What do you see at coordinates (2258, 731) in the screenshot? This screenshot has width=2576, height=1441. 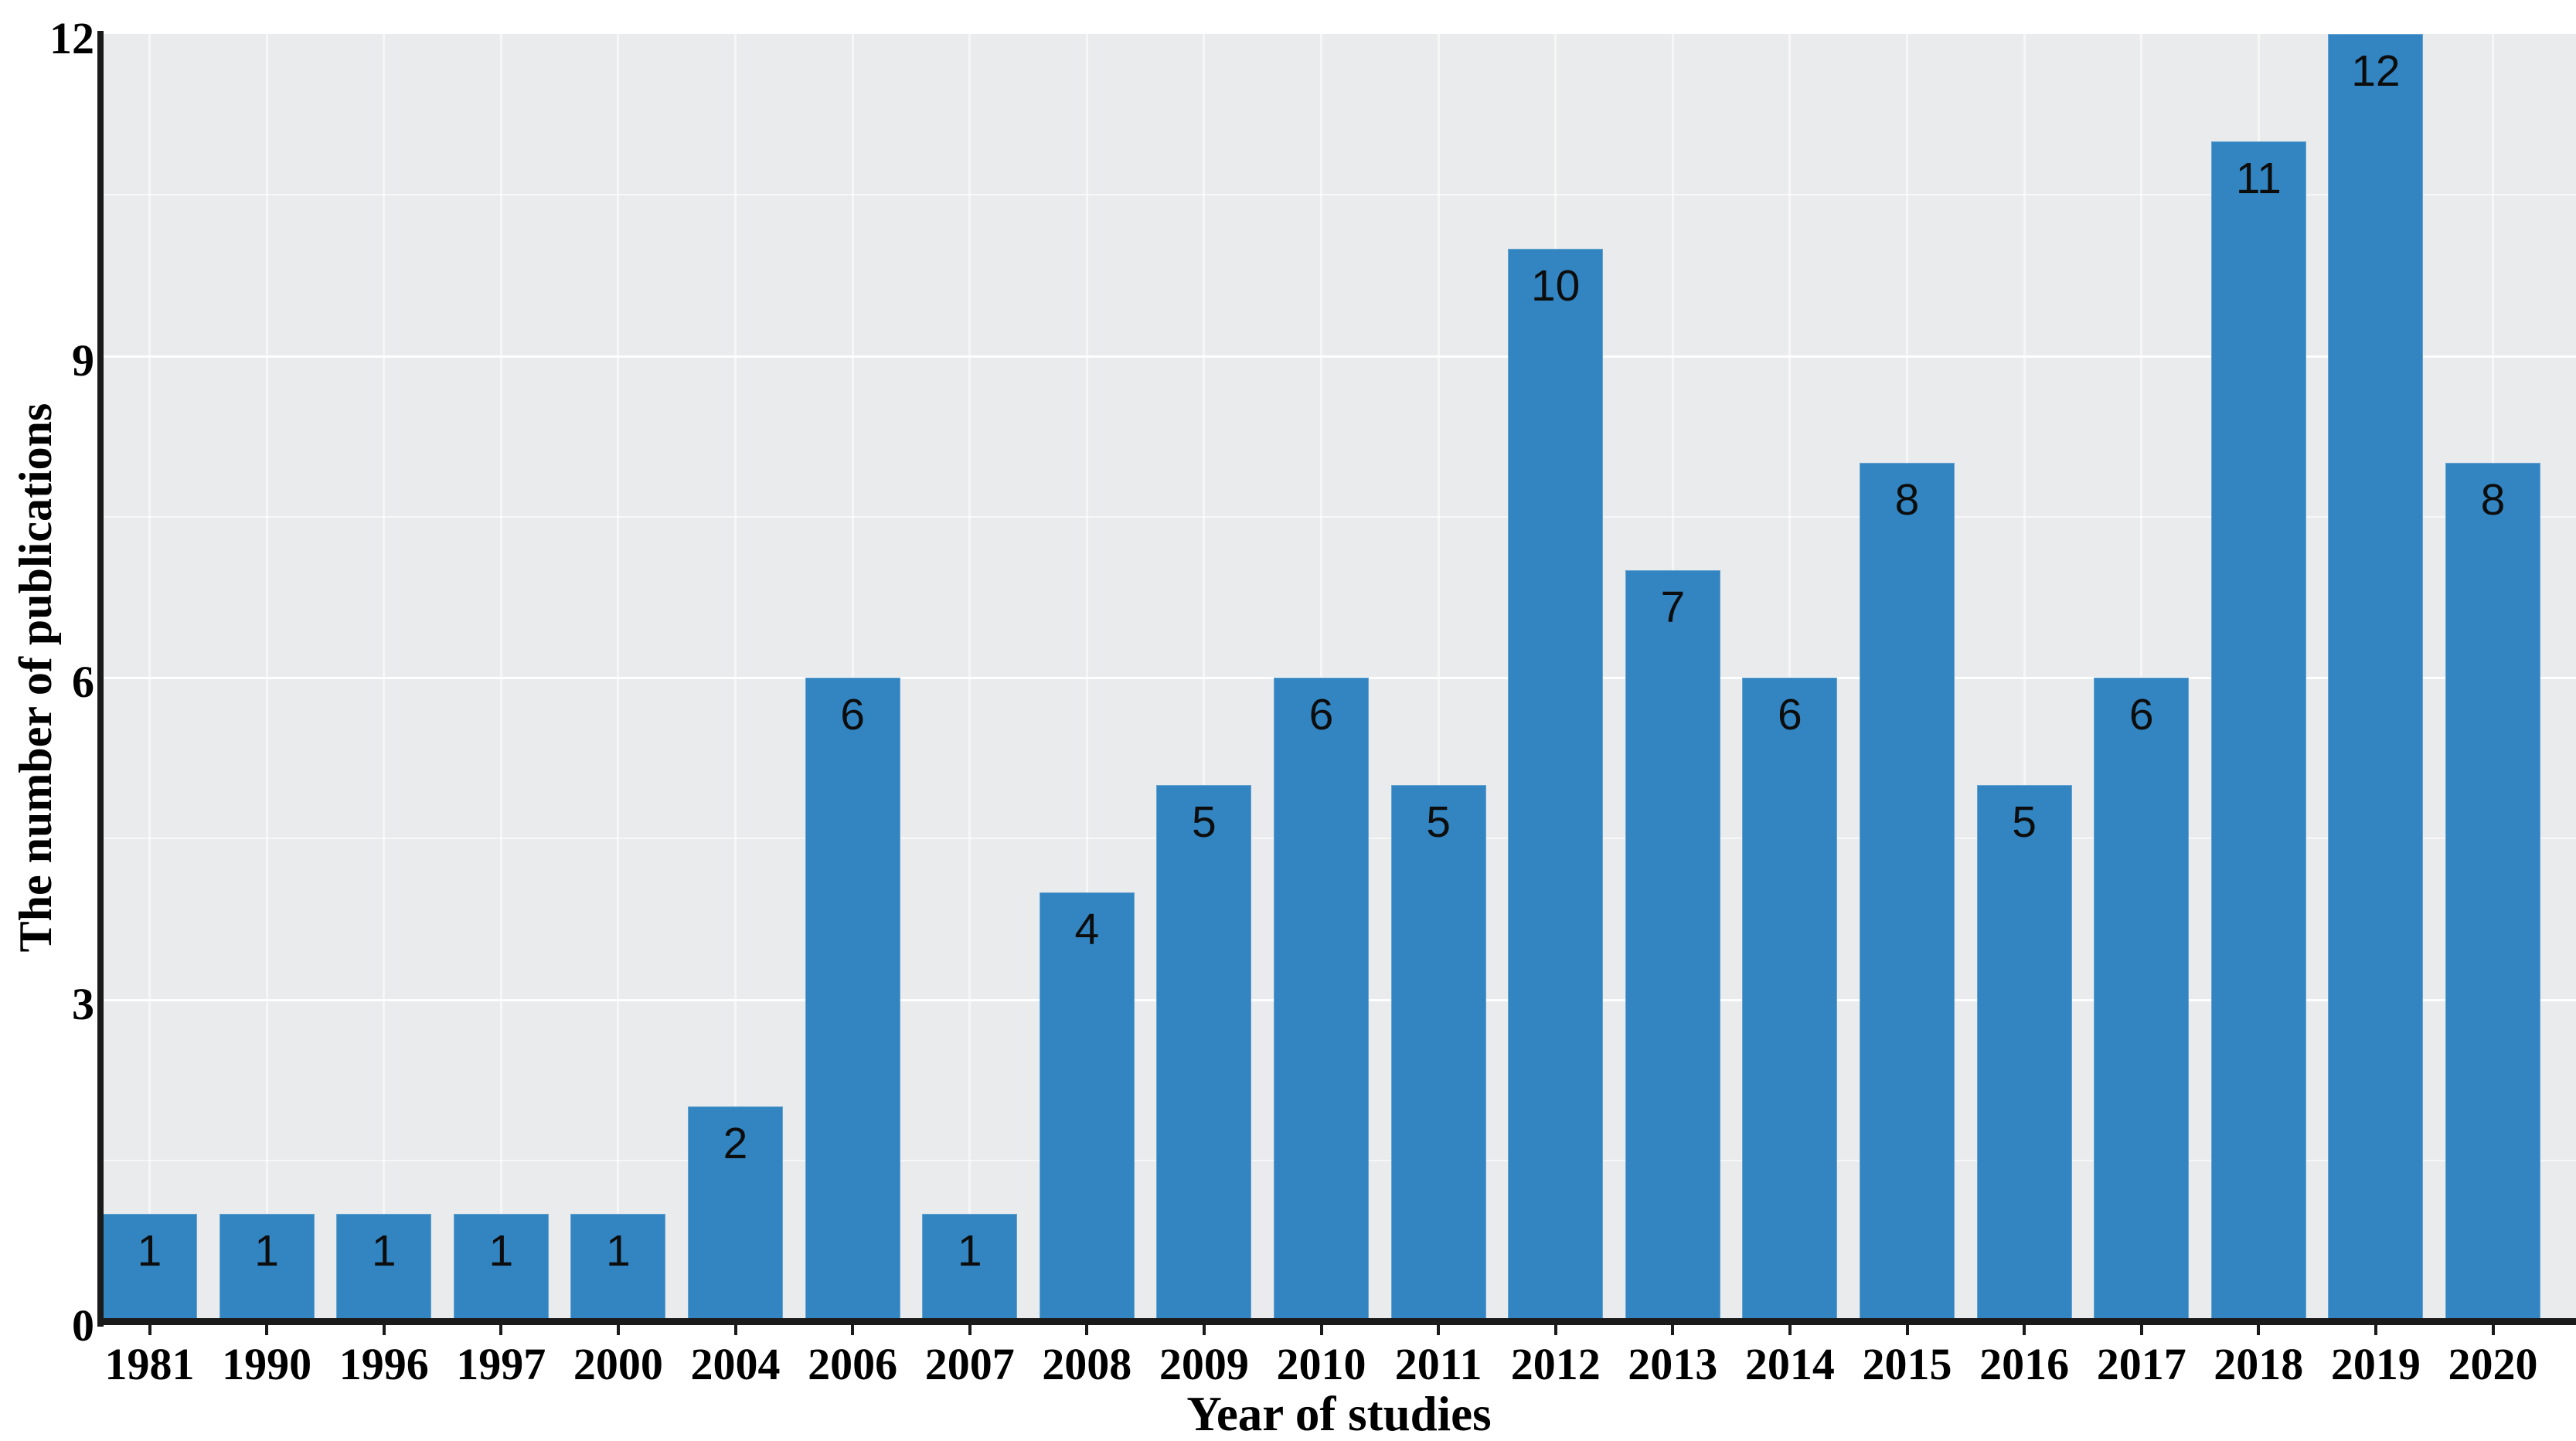 I see `bar-2018: 11` at bounding box center [2258, 731].